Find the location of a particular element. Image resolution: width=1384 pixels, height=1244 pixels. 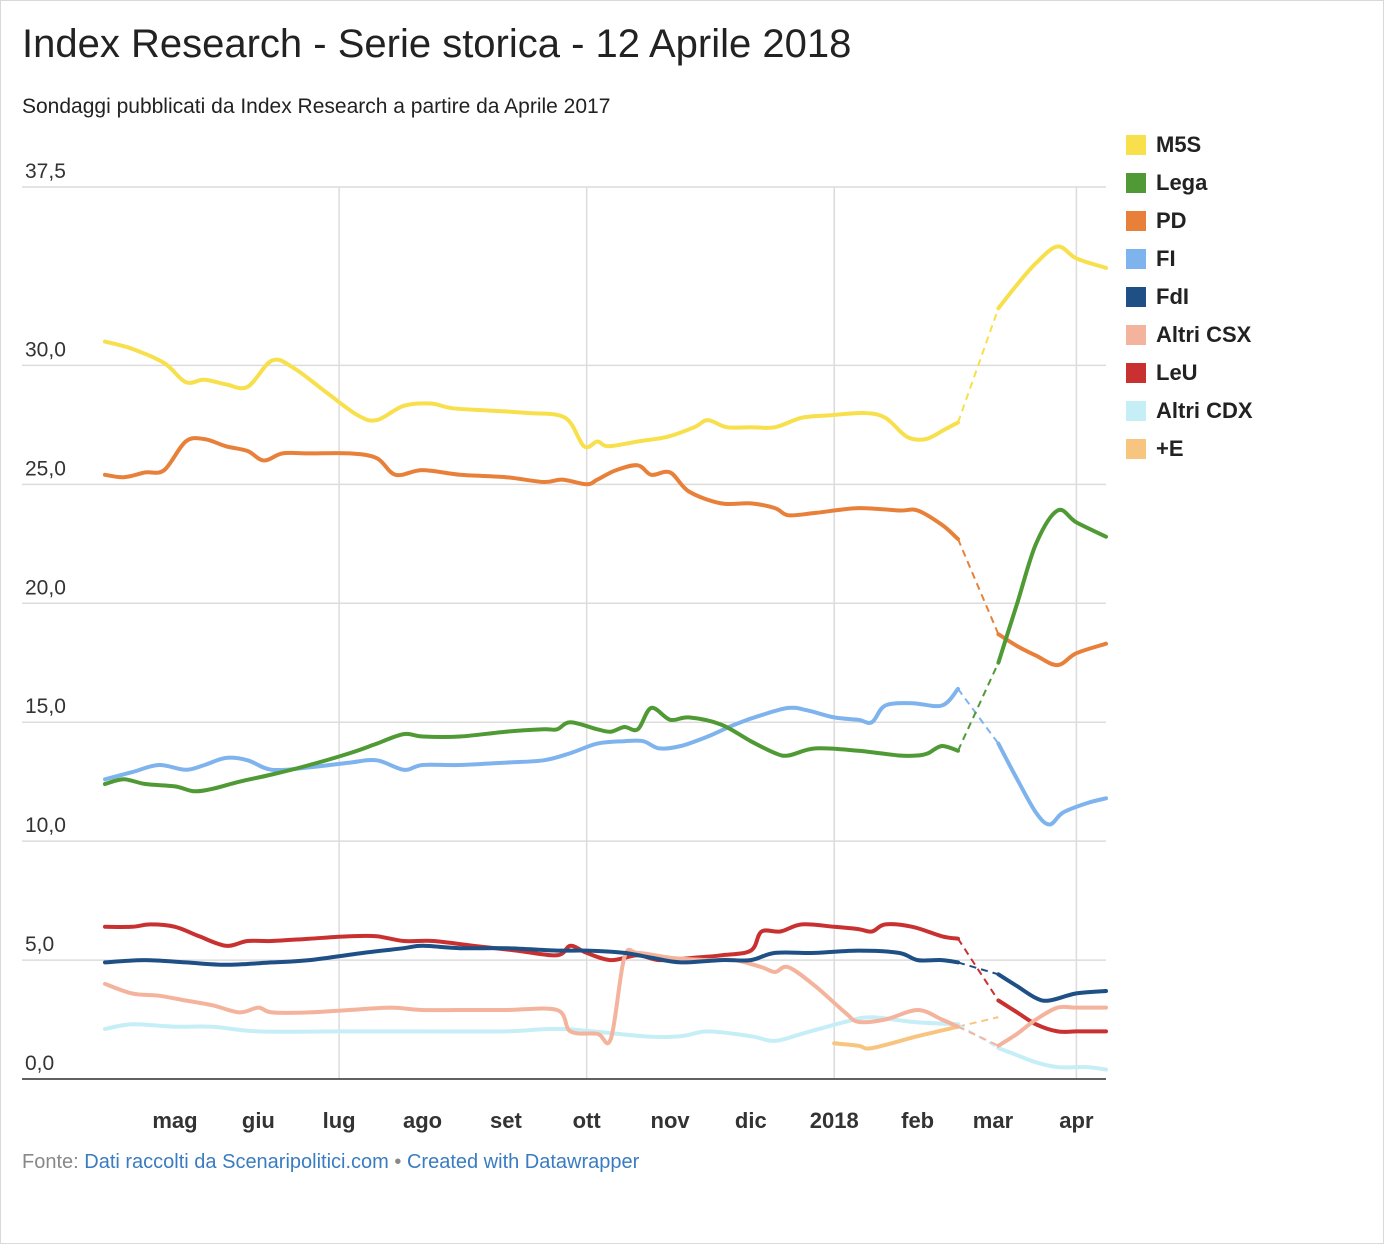

legend: M5S Lega PD FI FdI Altri CSX LeU Altri CDX +E is located at coordinates (1189, 297).